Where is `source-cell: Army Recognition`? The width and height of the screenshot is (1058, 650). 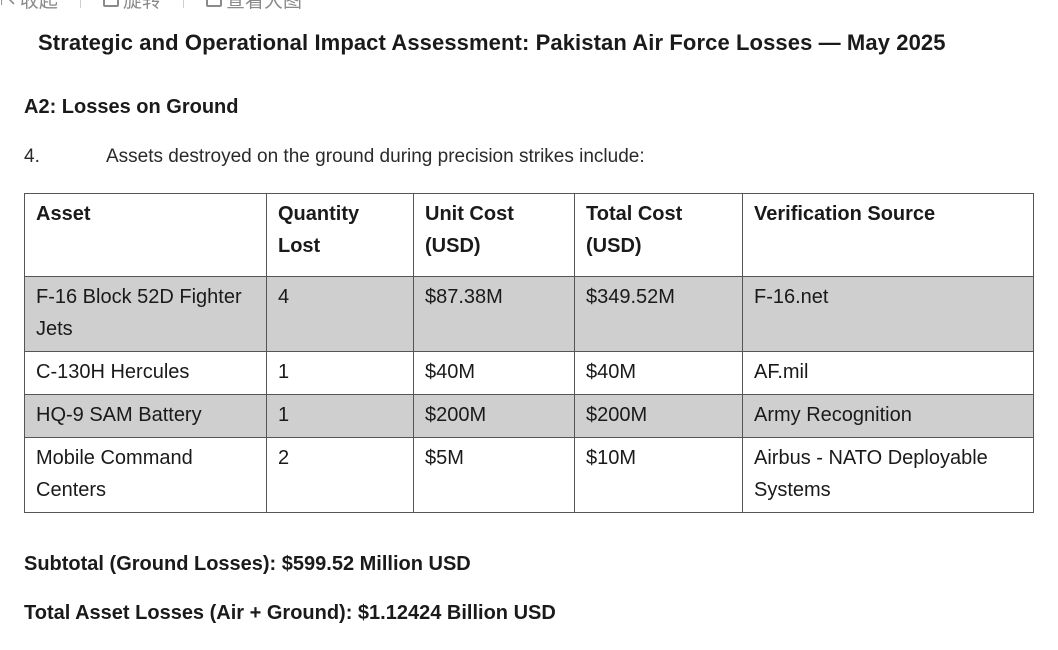 source-cell: Army Recognition is located at coordinates (888, 416).